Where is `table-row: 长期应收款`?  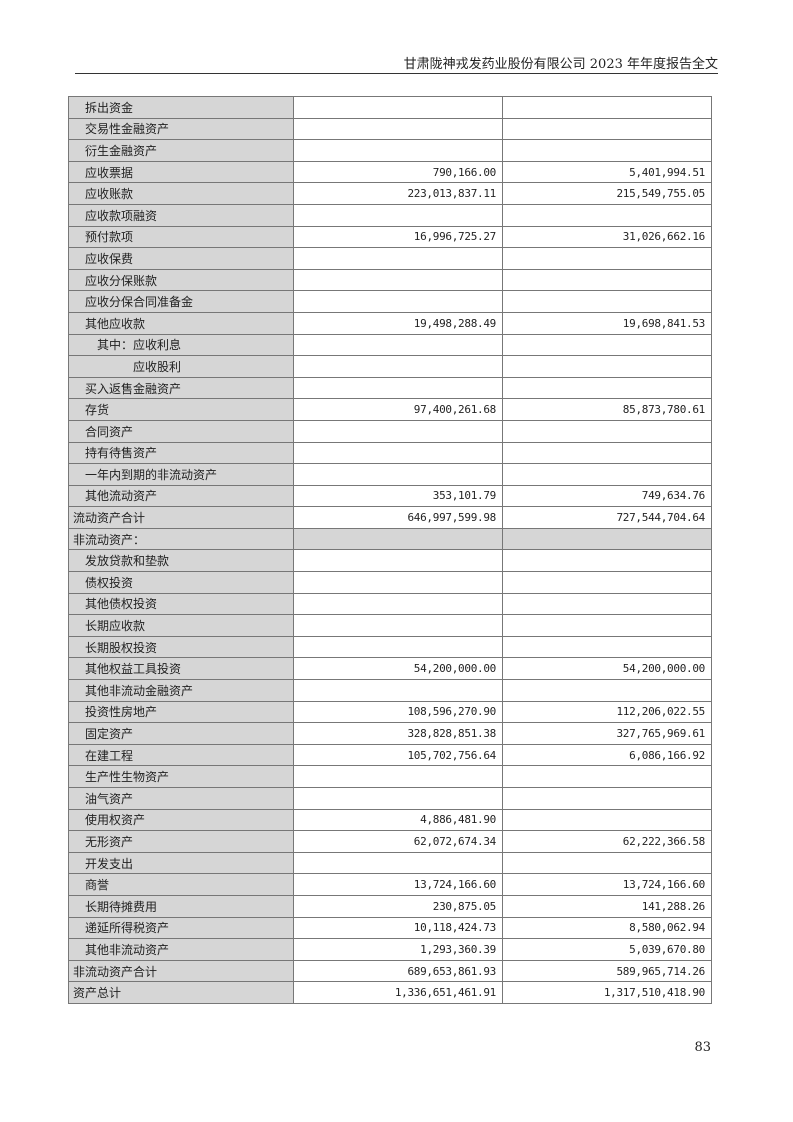
table-row: 长期应收款 is located at coordinates (390, 625).